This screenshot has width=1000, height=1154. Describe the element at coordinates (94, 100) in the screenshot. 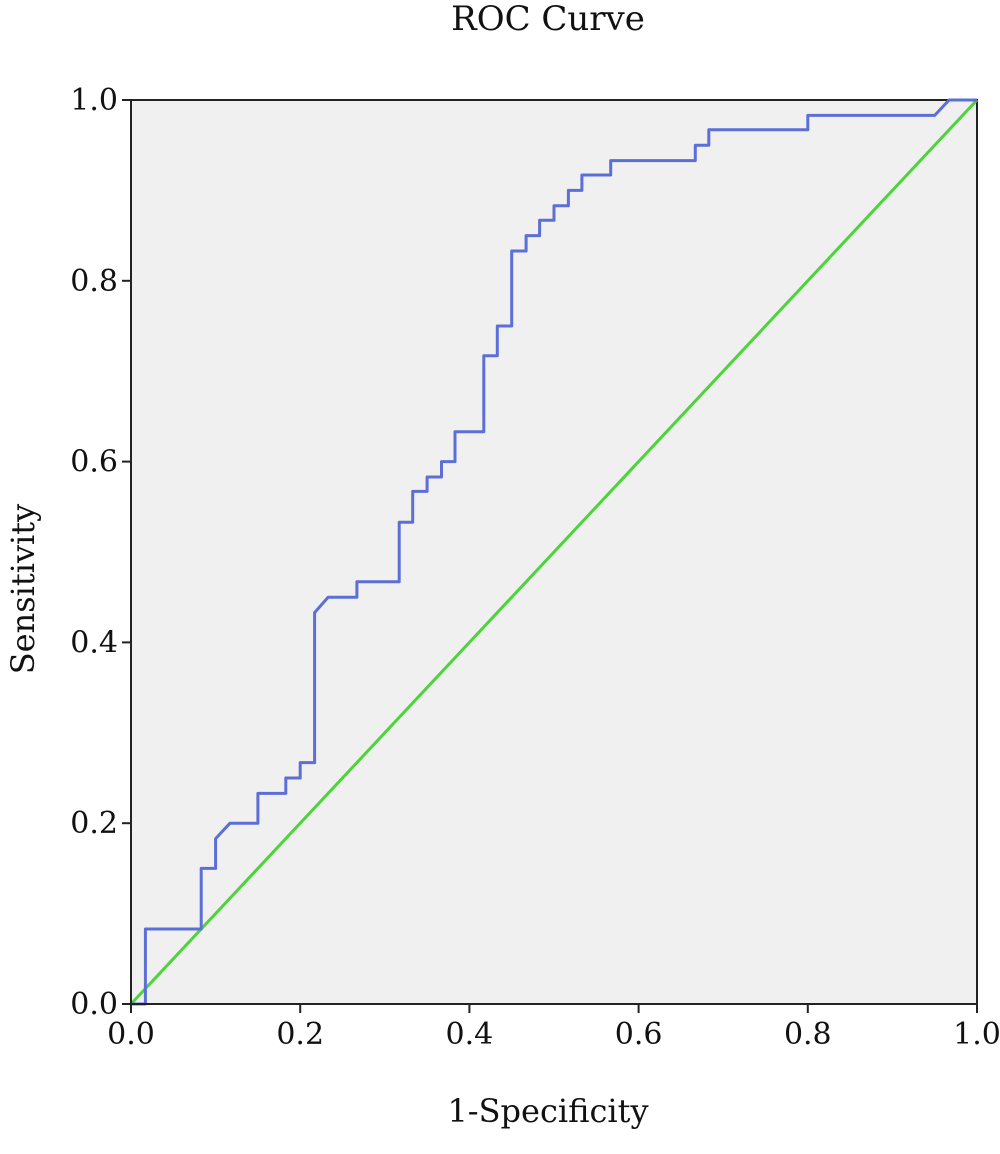

I see `y-tick-label: 1.0` at that location.